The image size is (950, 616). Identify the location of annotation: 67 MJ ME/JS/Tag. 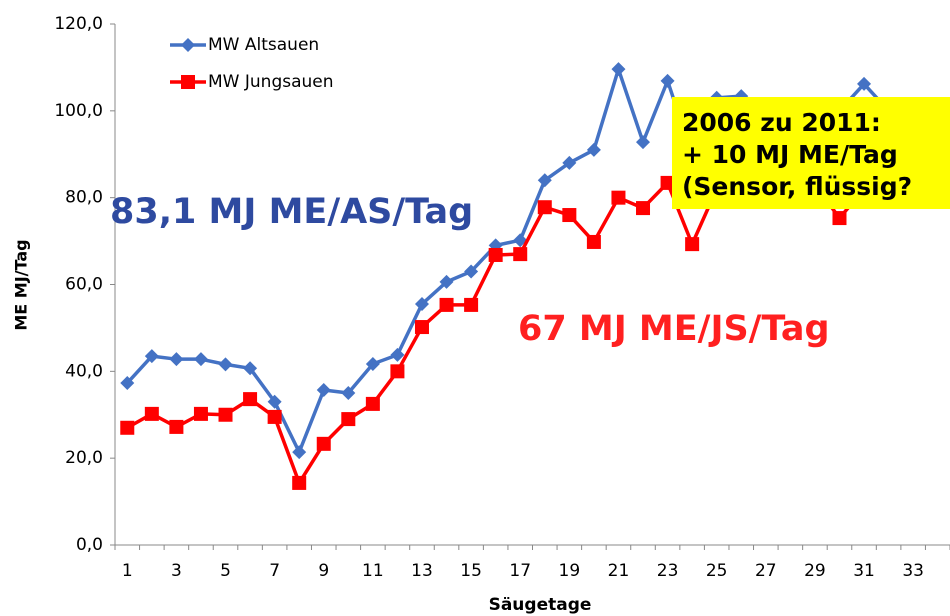
(674, 329).